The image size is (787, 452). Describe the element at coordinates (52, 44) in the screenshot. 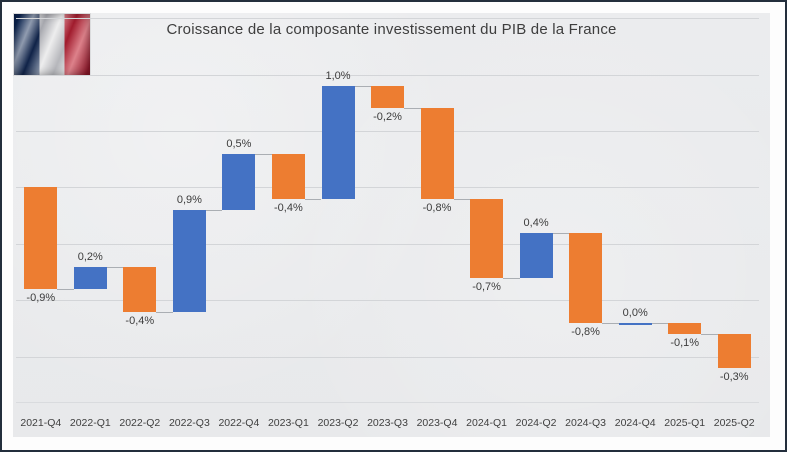

I see `france-flag-image` at that location.